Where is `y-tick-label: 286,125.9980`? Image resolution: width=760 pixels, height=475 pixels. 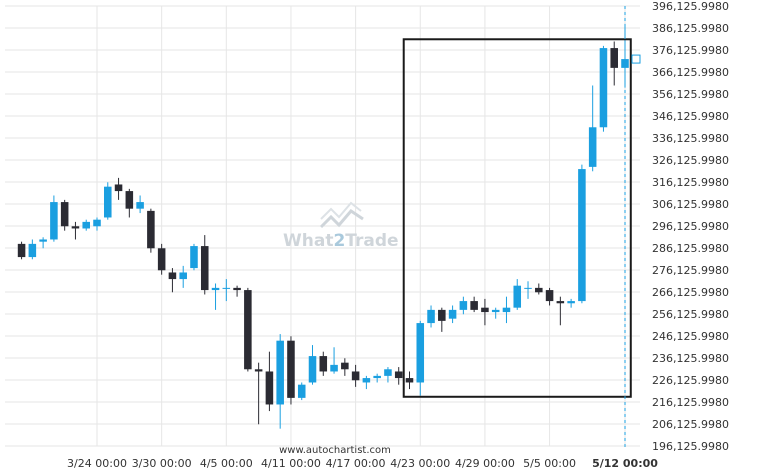 y-tick-label: 286,125.9980 is located at coordinates (690, 248).